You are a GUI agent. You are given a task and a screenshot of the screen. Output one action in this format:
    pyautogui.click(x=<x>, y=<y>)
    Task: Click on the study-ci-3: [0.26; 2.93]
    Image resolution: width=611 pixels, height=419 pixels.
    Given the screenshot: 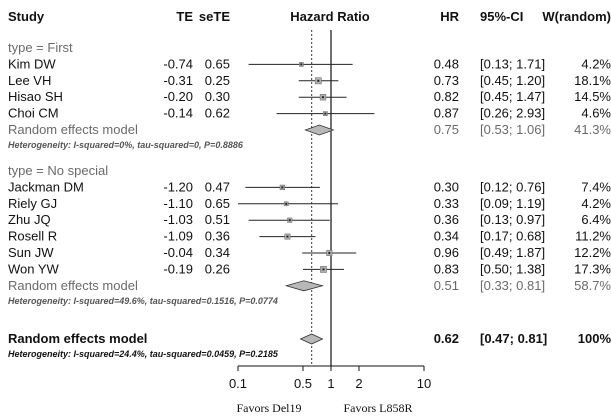 What is the action you would take?
    pyautogui.click(x=512, y=113)
    